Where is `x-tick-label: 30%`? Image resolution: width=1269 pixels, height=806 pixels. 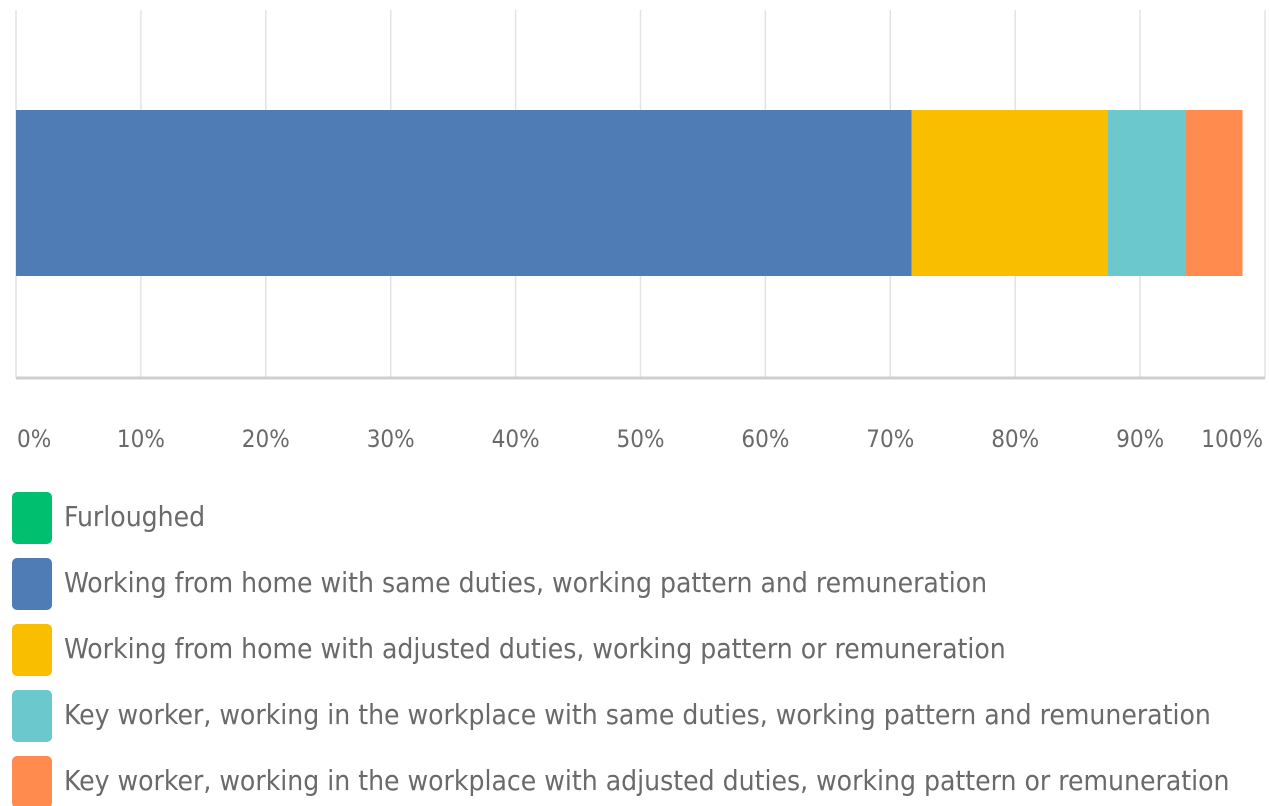 x-tick-label: 30% is located at coordinates (391, 439).